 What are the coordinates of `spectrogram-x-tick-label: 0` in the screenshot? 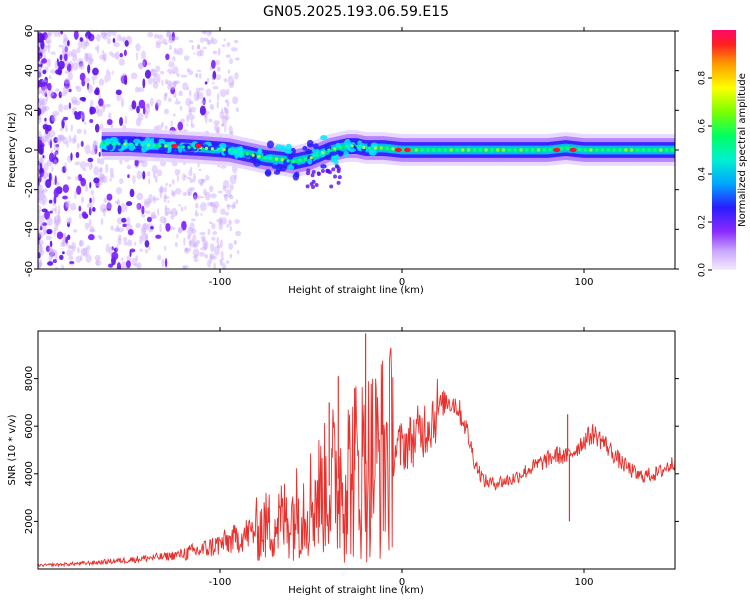 It's located at (402, 282).